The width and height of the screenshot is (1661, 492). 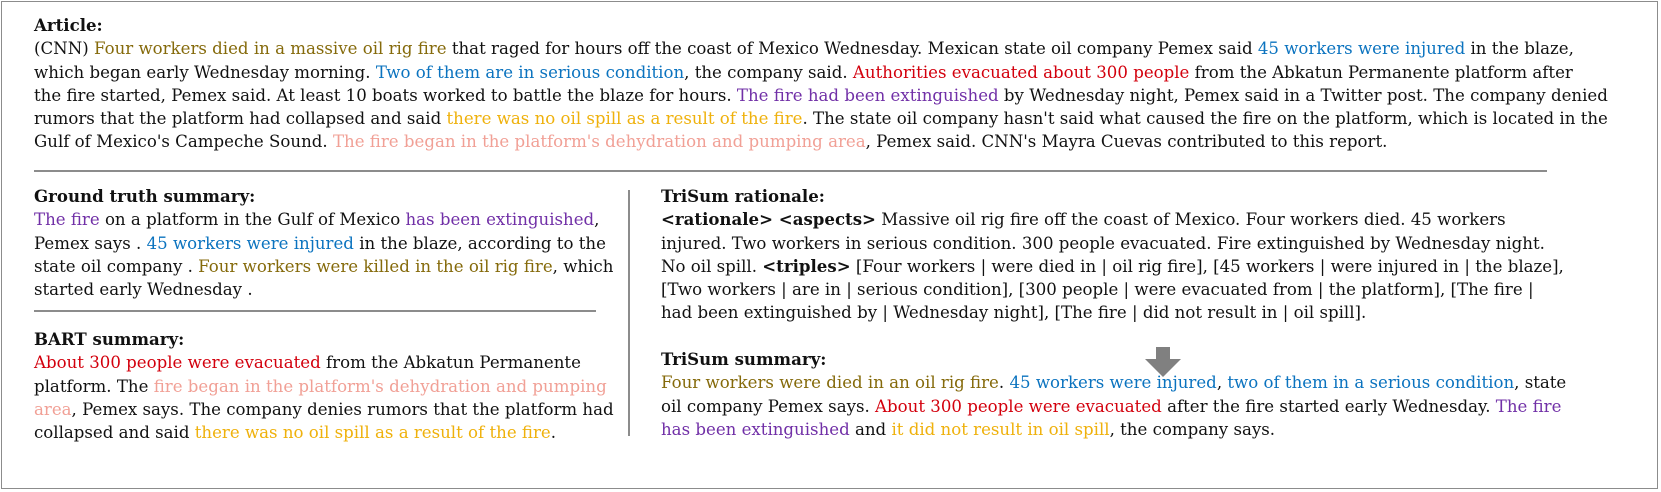 What do you see at coordinates (205, 72) in the screenshot?
I see `text-span: which began early Wednesday morning.` at bounding box center [205, 72].